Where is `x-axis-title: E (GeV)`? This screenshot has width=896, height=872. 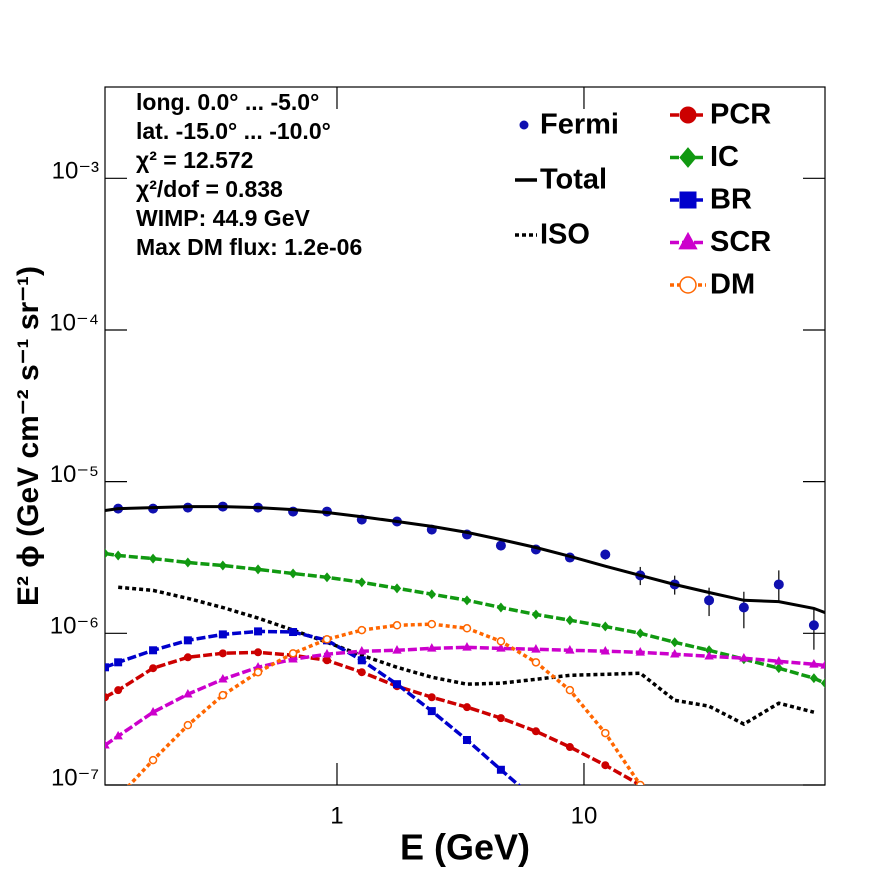 x-axis-title: E (GeV) is located at coordinates (465, 847).